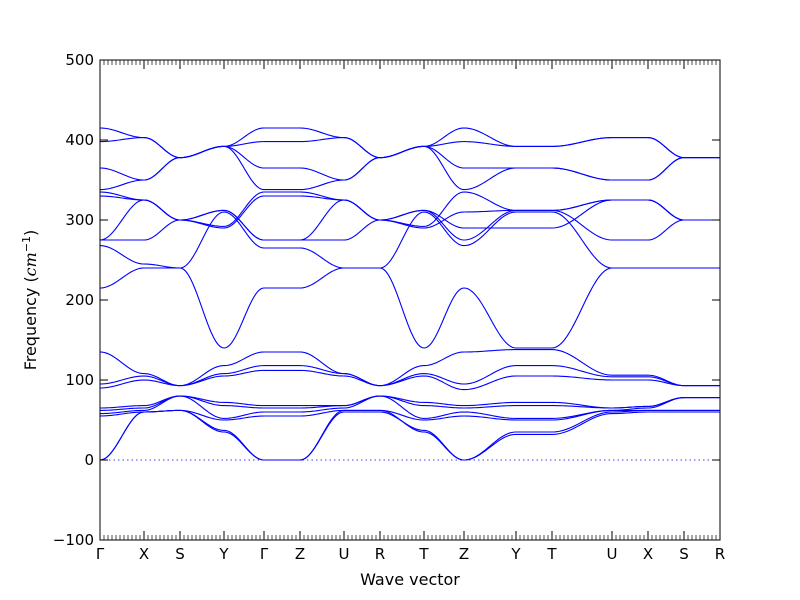 The height and width of the screenshot is (600, 800). What do you see at coordinates (30, 233) in the screenshot?
I see `y-axis-title-close: )` at bounding box center [30, 233].